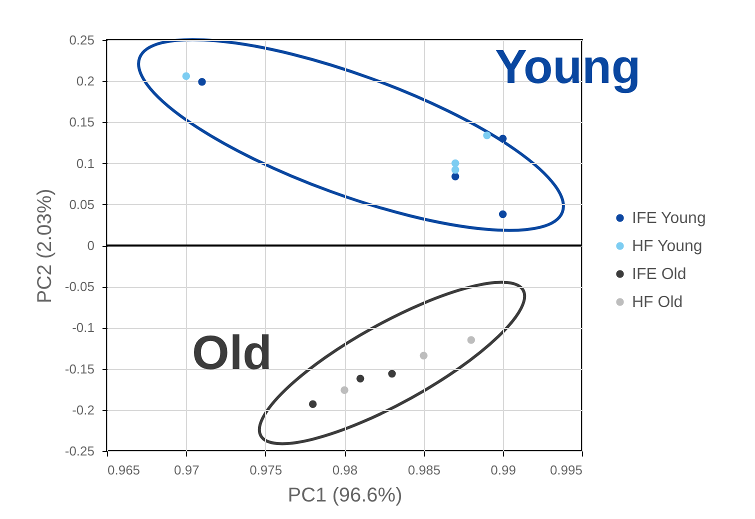  What do you see at coordinates (45, 246) in the screenshot?
I see `y-axis-title: PC2 (2.03%)` at bounding box center [45, 246].